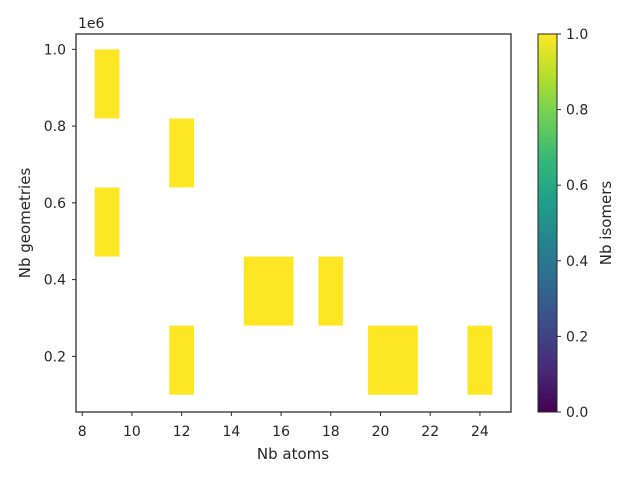 The height and width of the screenshot is (480, 640). I want to click on y-tick-label: 0.4, so click(55, 281).